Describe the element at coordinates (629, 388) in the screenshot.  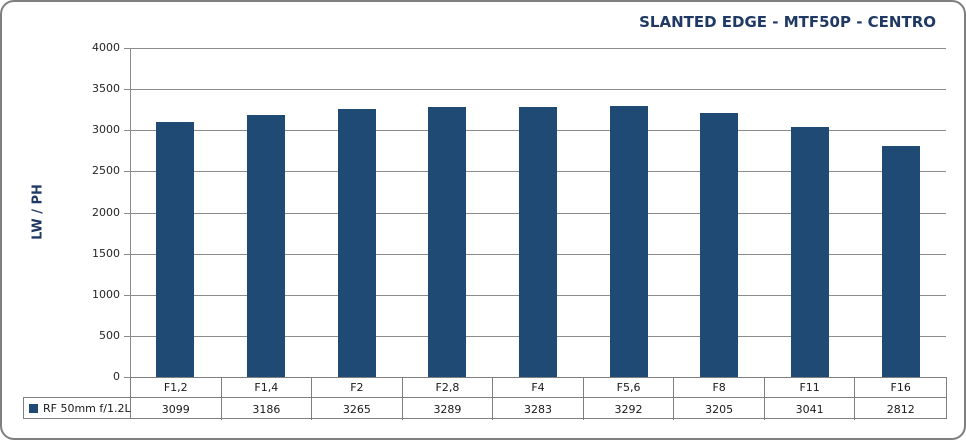
I see `category-cell: F5,6` at that location.